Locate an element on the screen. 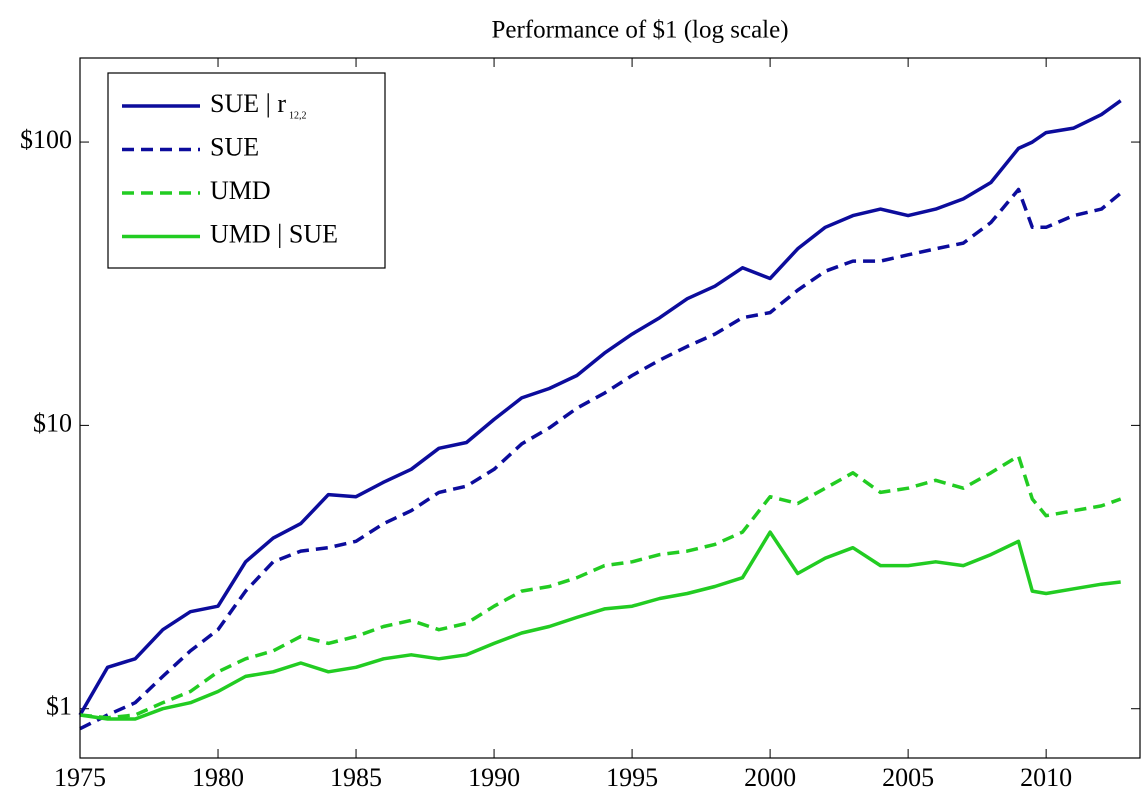  y-tick-label: $100 is located at coordinates (46, 139).